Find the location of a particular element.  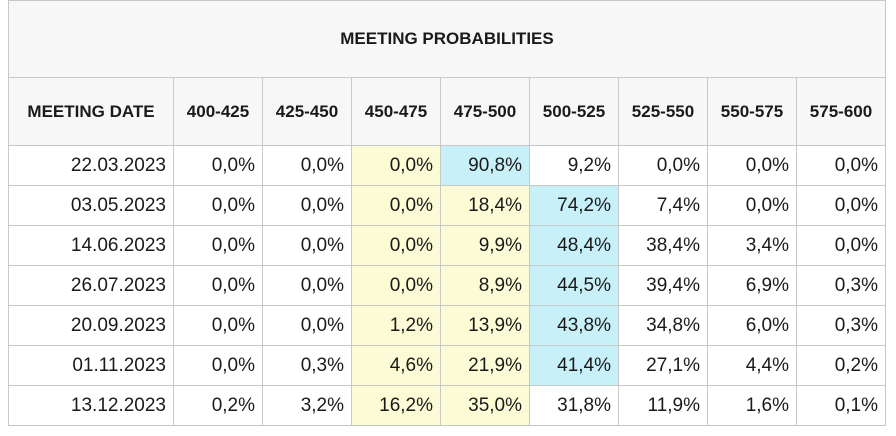

probability-cell: 9,2% is located at coordinates (574, 165).